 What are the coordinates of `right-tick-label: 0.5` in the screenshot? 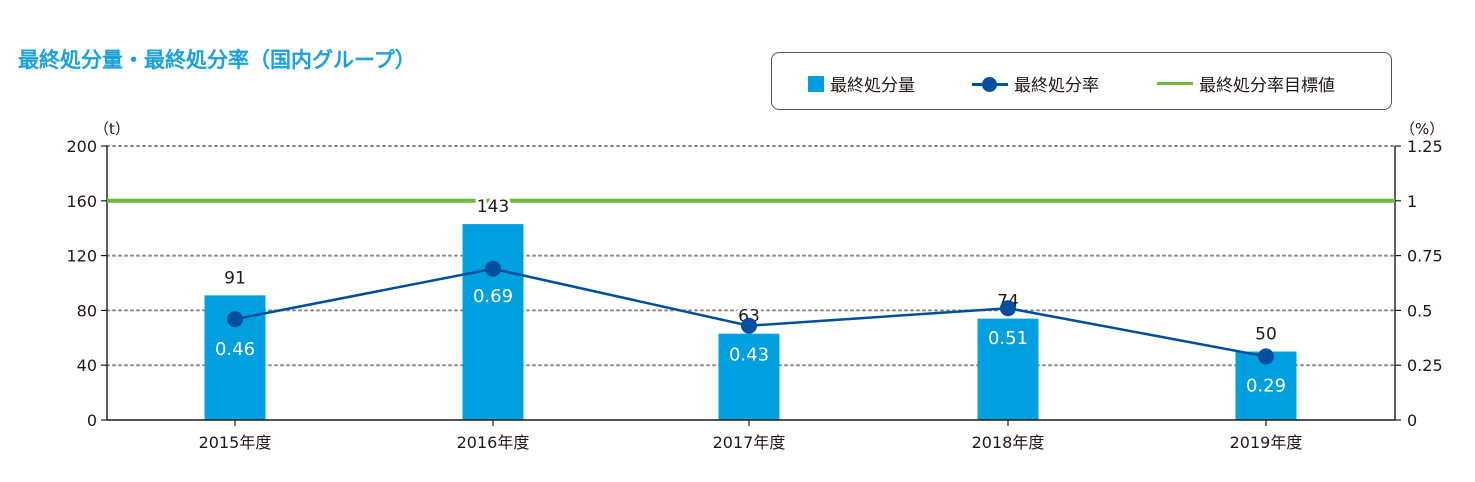 It's located at (1419, 310).